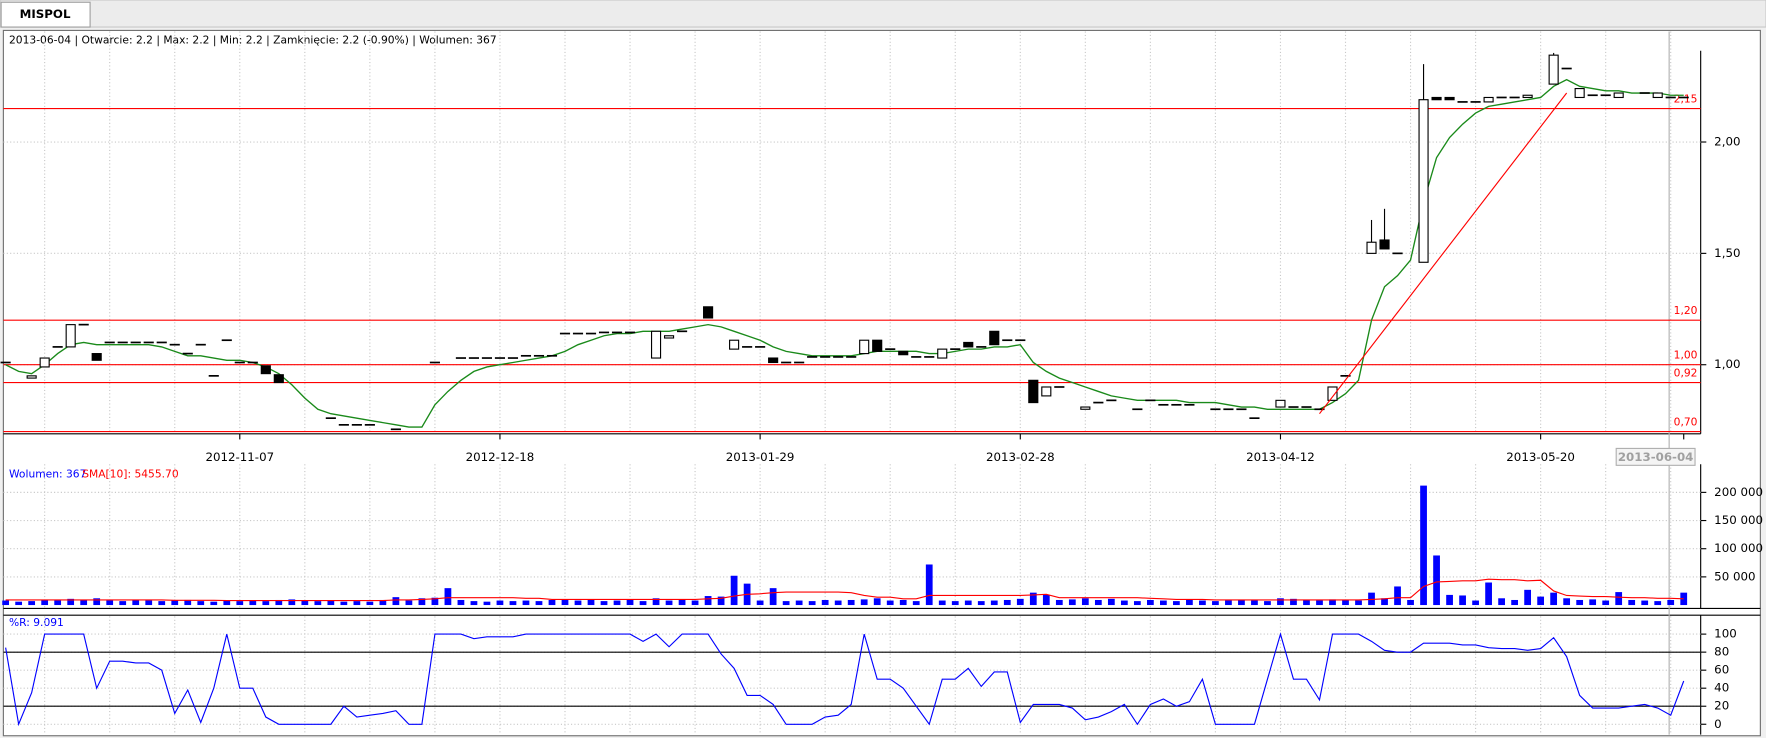 This screenshot has width=1766, height=738. Describe the element at coordinates (1686, 422) in the screenshot. I see `level-label: 0,70` at that location.